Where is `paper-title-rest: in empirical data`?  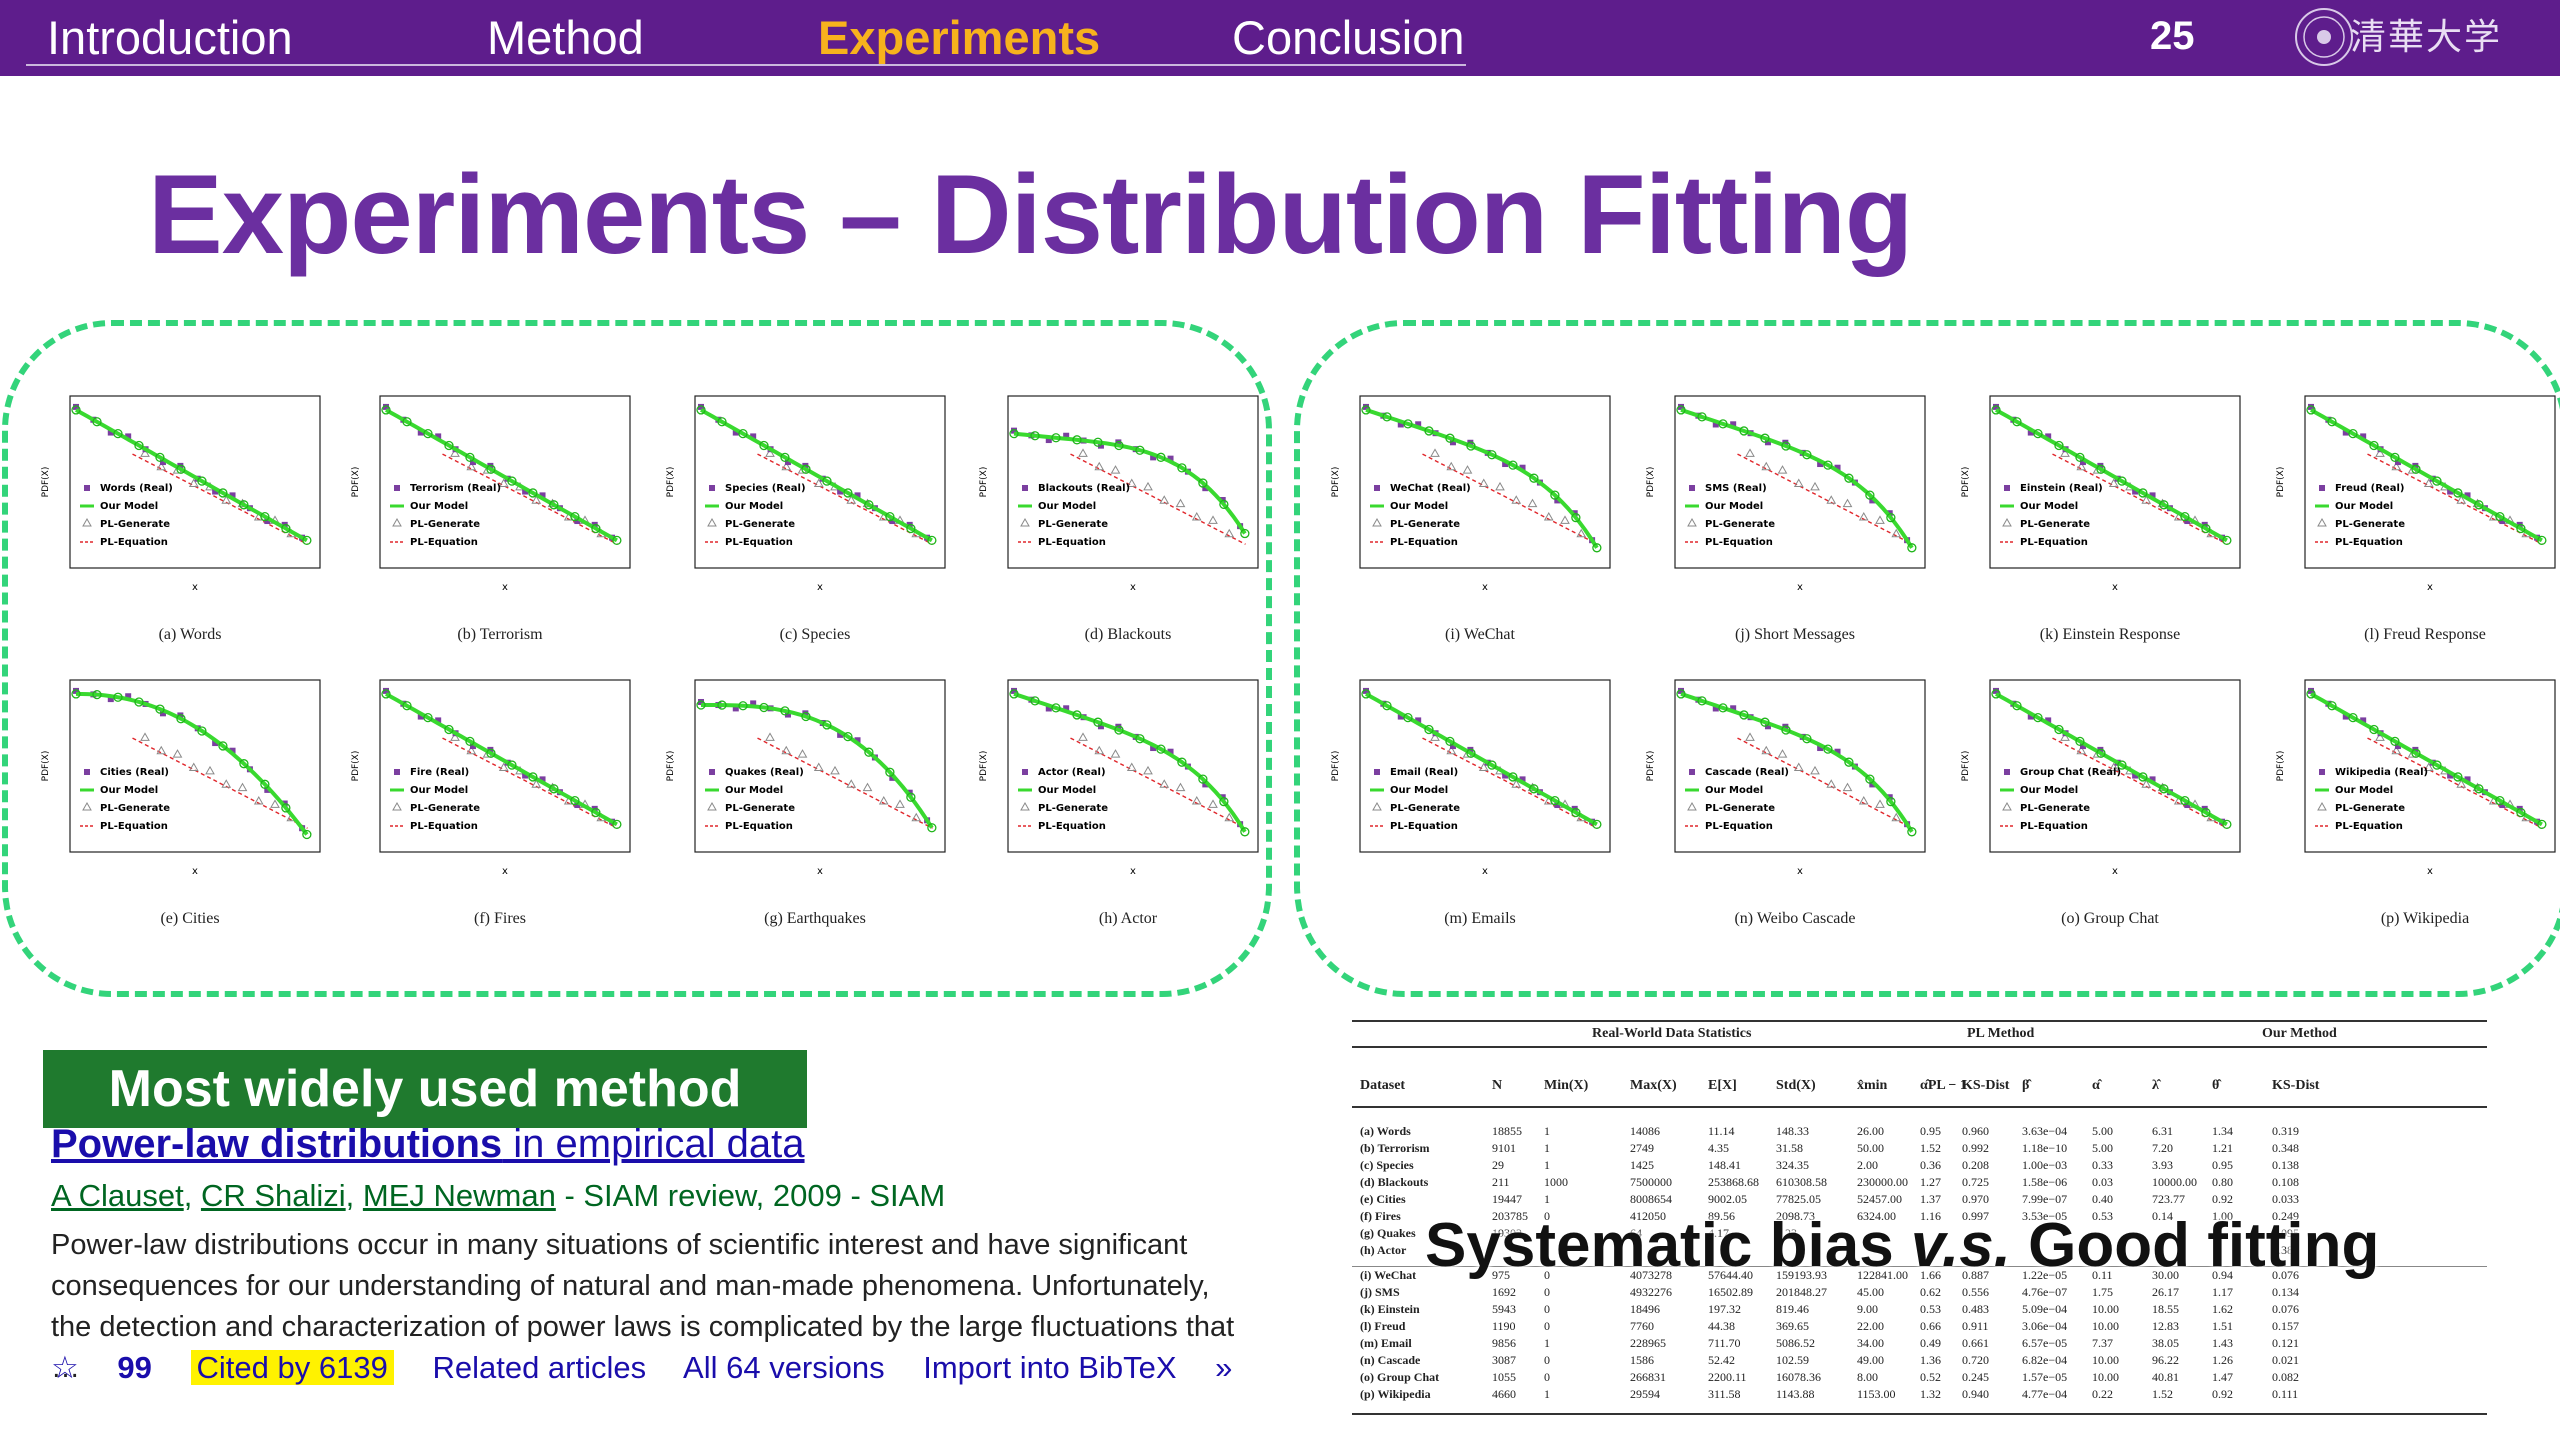
paper-title-rest: in empirical data is located at coordinates (653, 1144).